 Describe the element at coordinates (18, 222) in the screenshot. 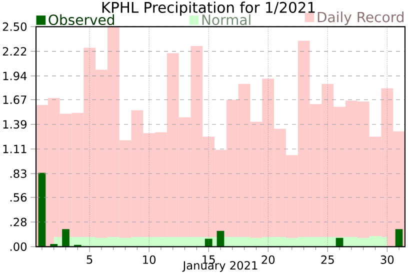

I see `y-tick-label: .28` at that location.